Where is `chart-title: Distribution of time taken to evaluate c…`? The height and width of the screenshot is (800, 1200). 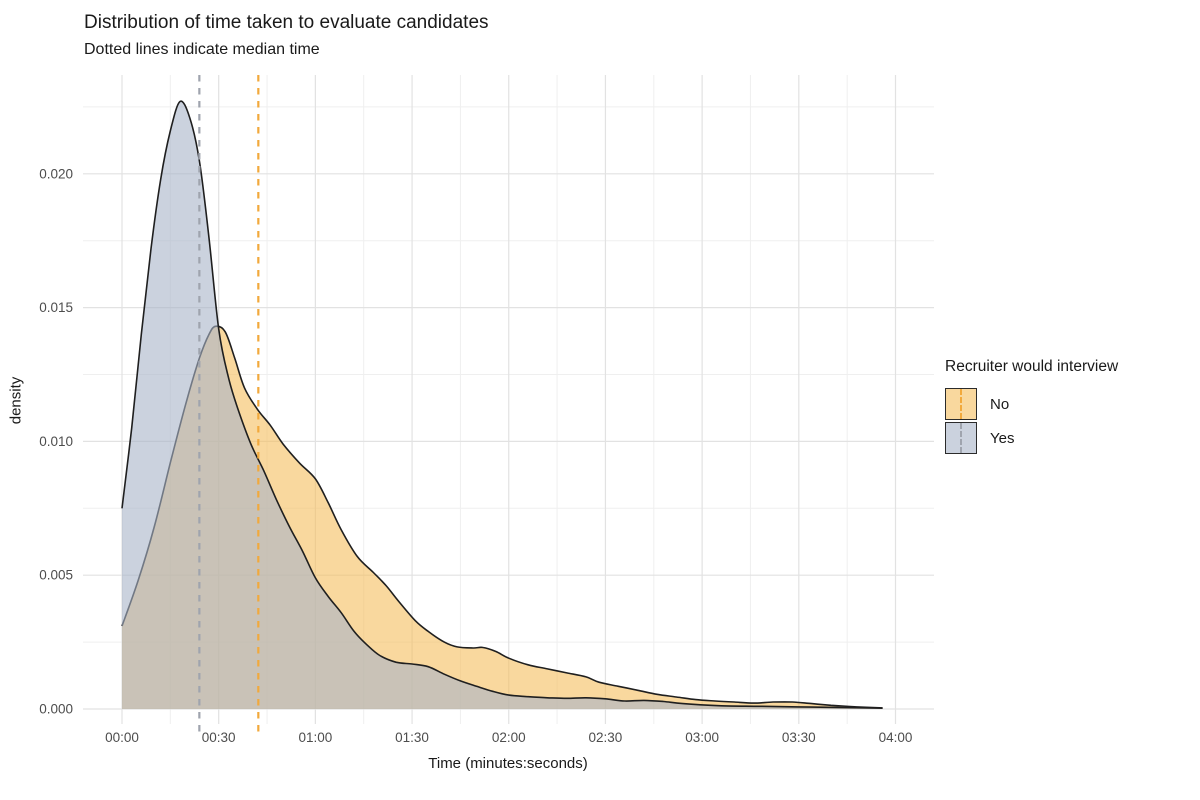
chart-title: Distribution of time taken to evaluate c… is located at coordinates (286, 22).